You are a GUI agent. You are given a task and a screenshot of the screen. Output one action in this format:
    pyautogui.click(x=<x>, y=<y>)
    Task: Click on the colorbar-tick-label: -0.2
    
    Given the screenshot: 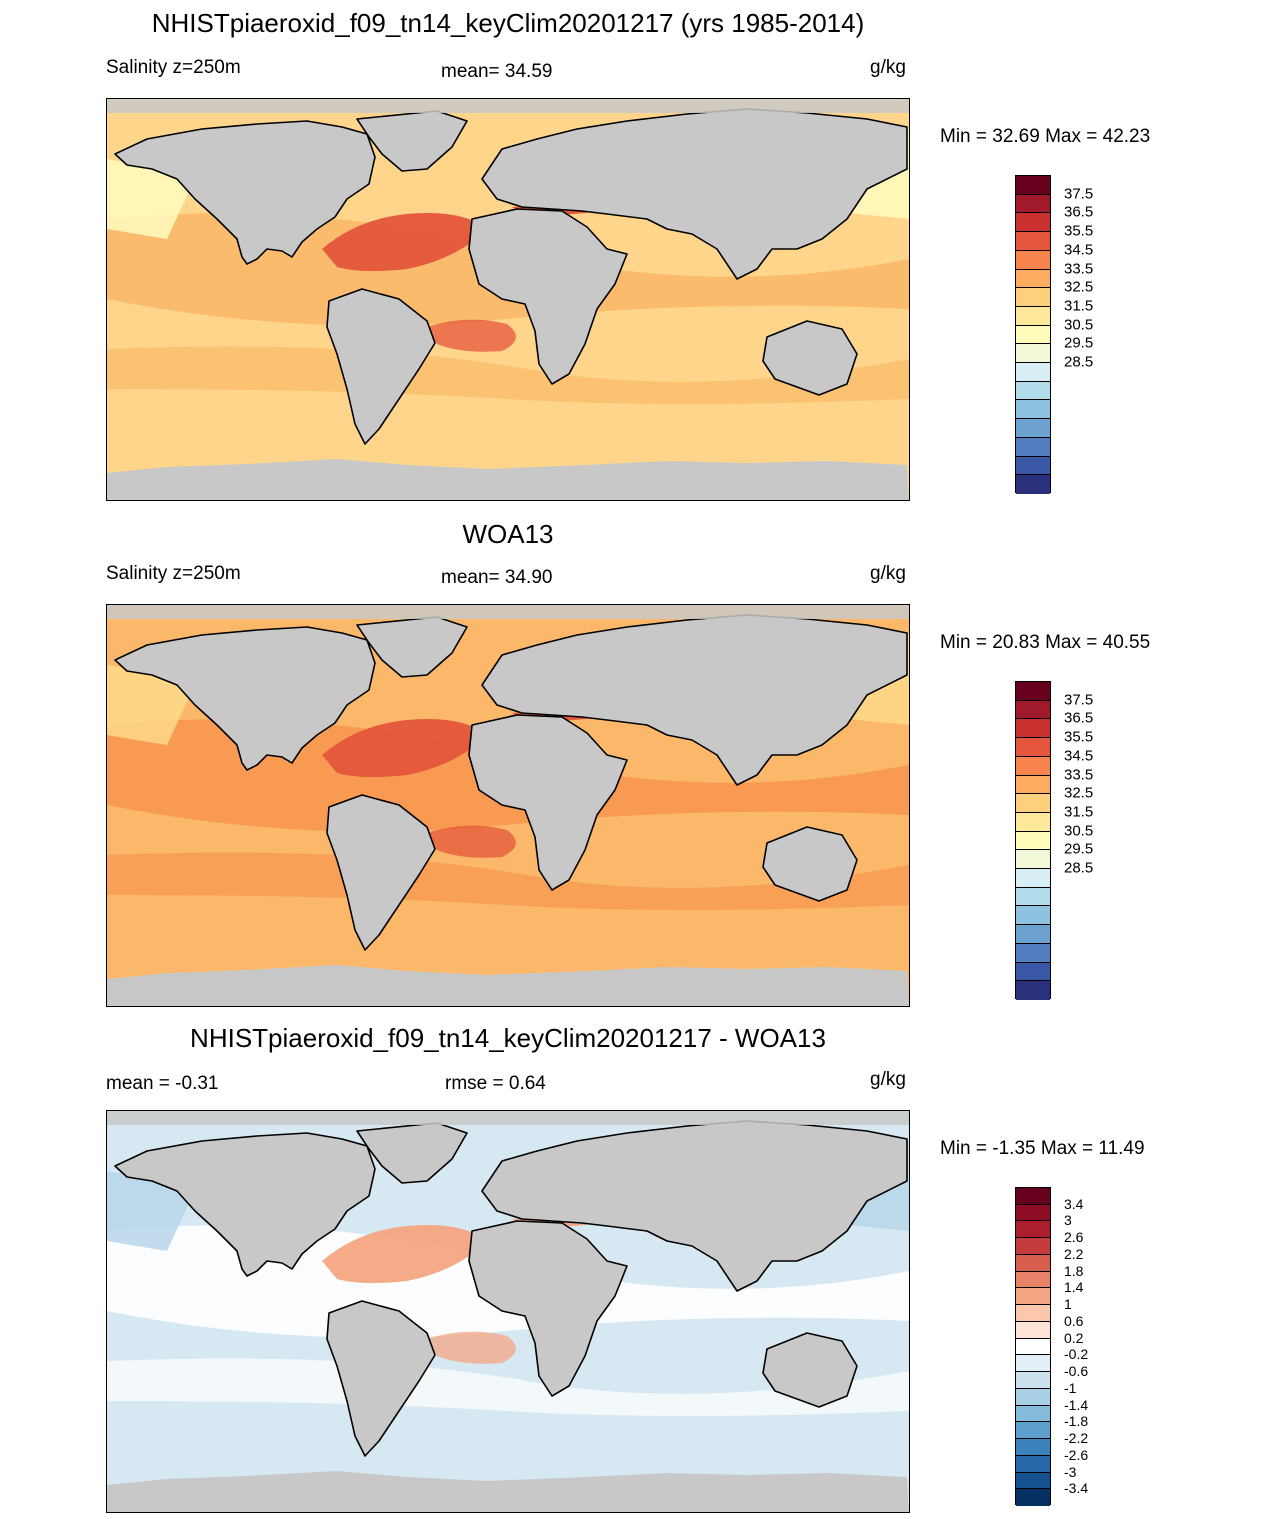 What is the action you would take?
    pyautogui.click(x=1076, y=1354)
    